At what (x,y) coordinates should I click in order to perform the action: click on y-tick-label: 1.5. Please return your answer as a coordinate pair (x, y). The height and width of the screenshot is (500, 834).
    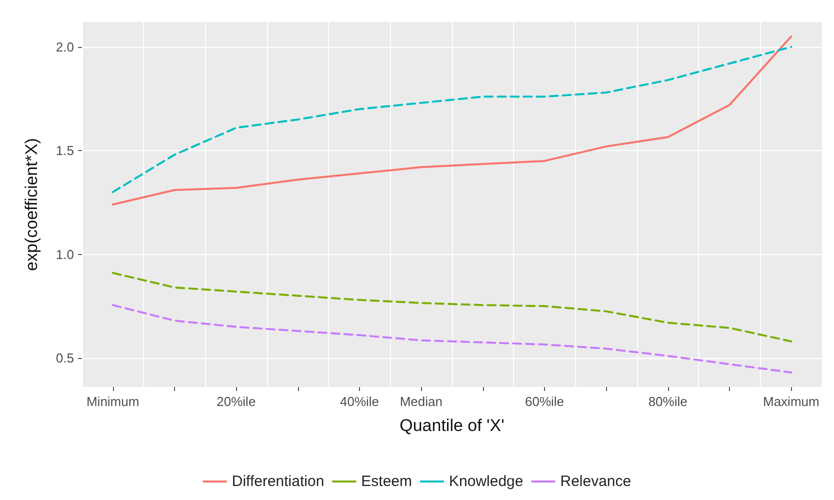
    Looking at the image, I should click on (65, 150).